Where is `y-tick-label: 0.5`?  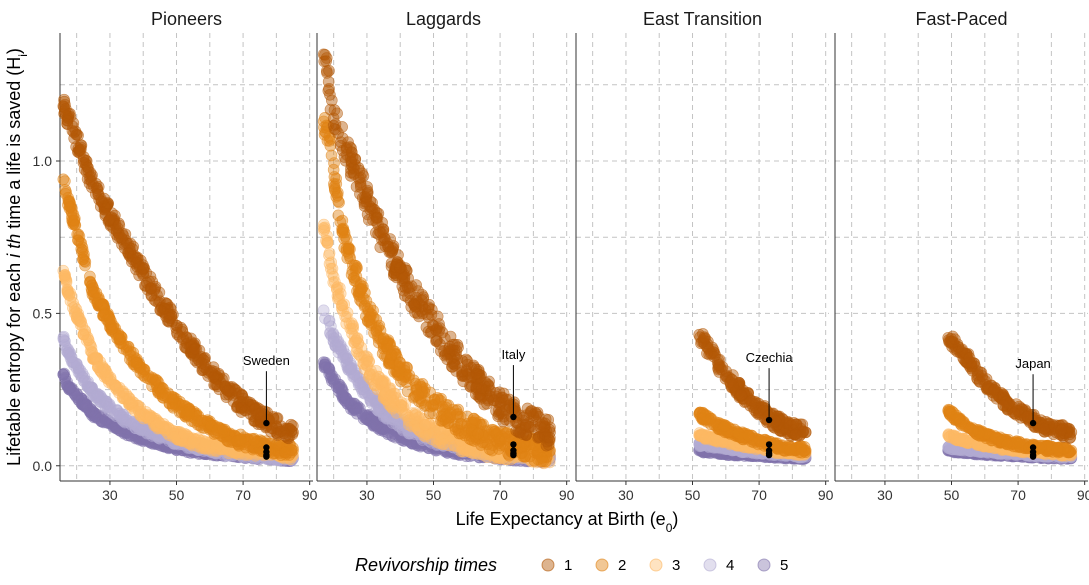 y-tick-label: 0.5 is located at coordinates (43, 313).